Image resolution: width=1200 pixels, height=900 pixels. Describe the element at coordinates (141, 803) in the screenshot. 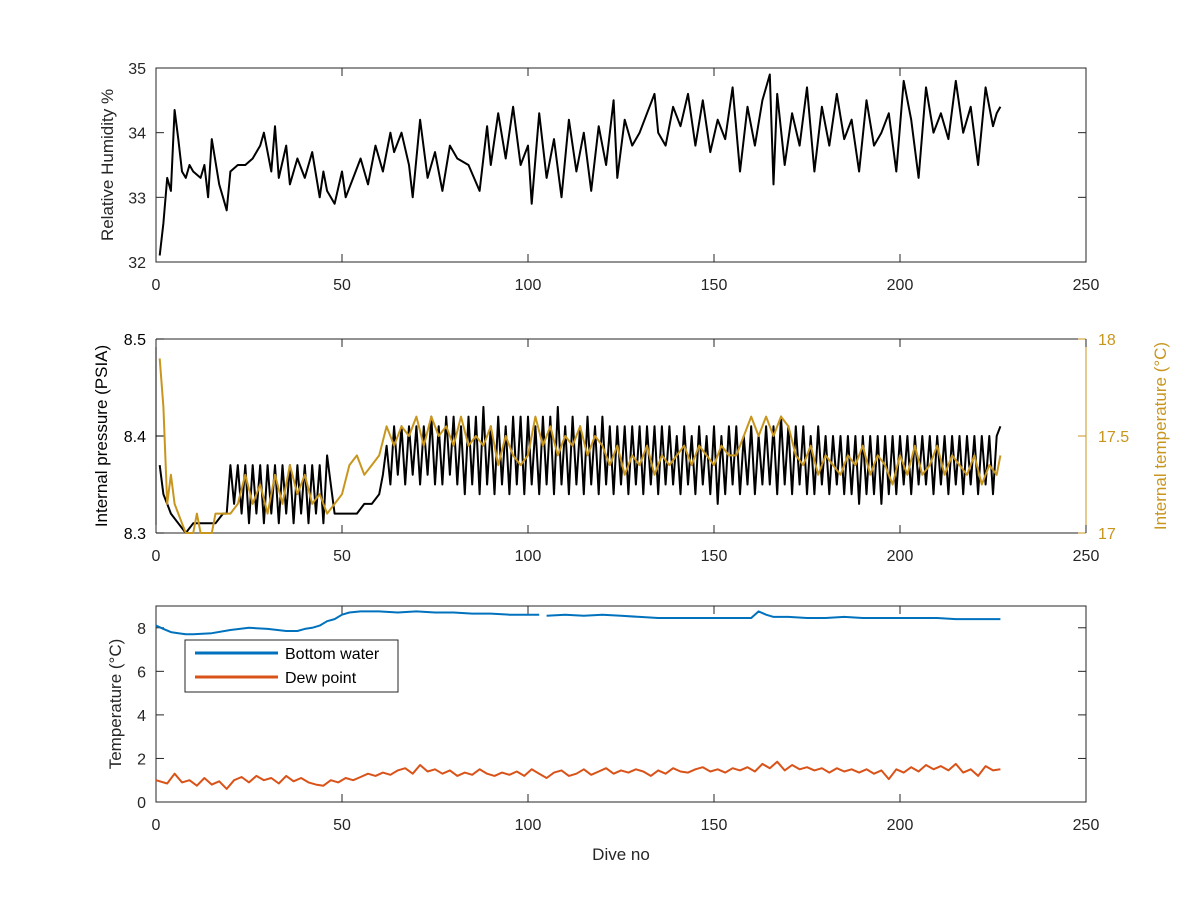

I see `y-tick-label: 0` at that location.